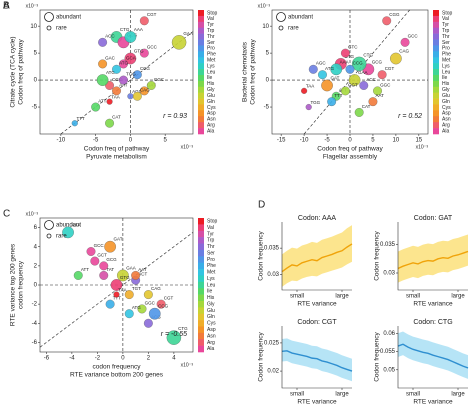  Describe the element at coordinates (445, 25) in the screenshot. I see `colorbar-label: Tyr` at that location.